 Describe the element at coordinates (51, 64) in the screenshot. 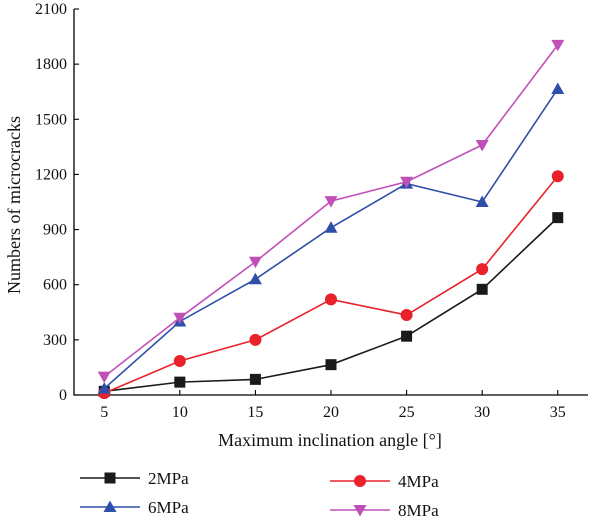

I see `y-tick-label: 1800` at that location.